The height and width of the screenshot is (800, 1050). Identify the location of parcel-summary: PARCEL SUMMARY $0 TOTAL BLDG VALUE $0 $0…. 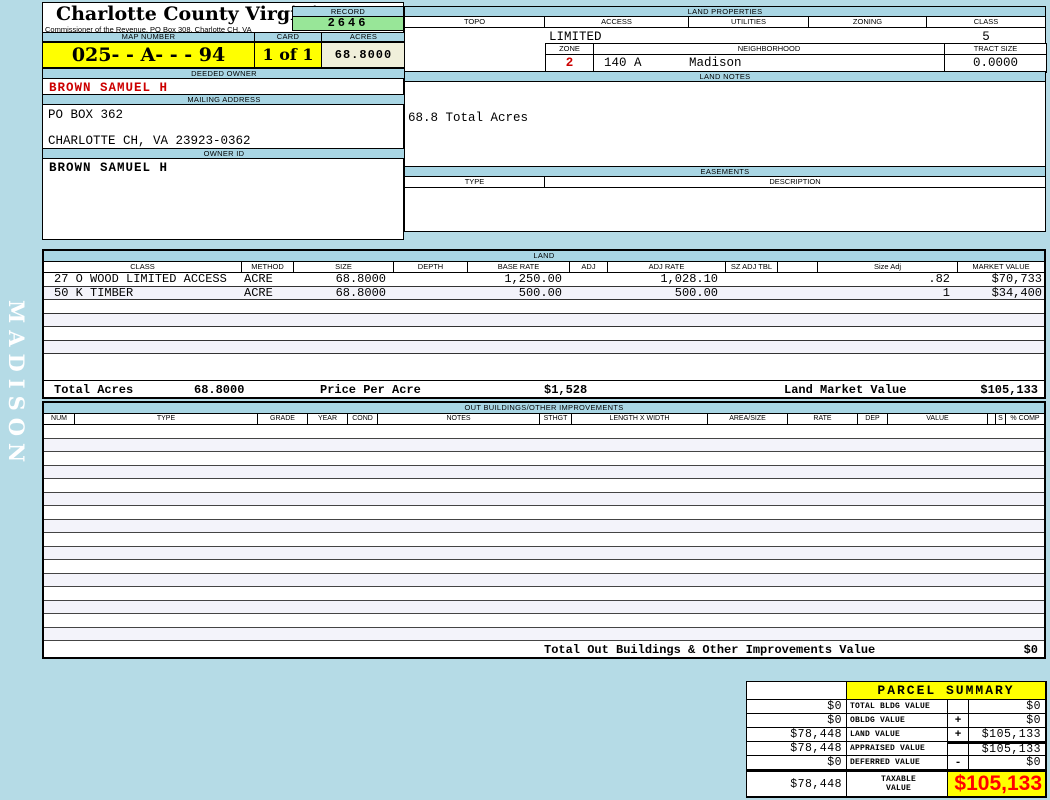
(896, 739).